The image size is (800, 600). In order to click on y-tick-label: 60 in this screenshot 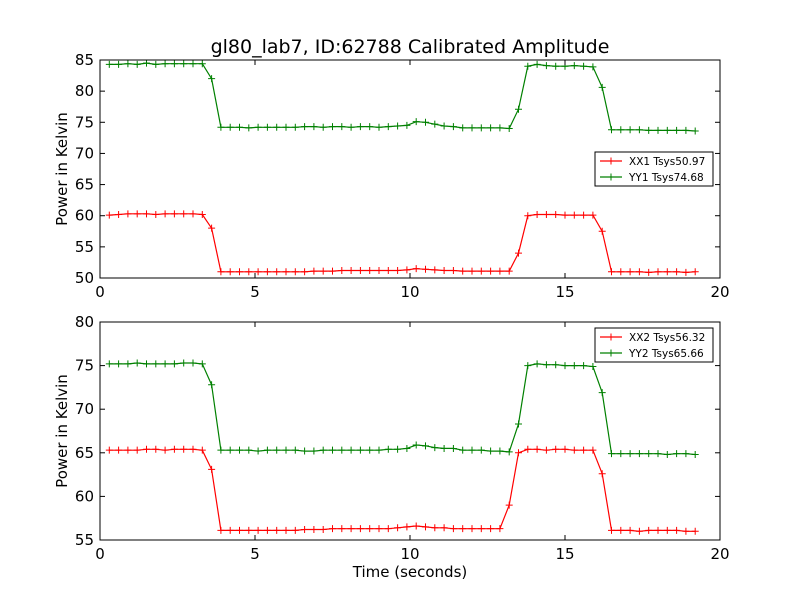, I will do `click(84, 216)`.